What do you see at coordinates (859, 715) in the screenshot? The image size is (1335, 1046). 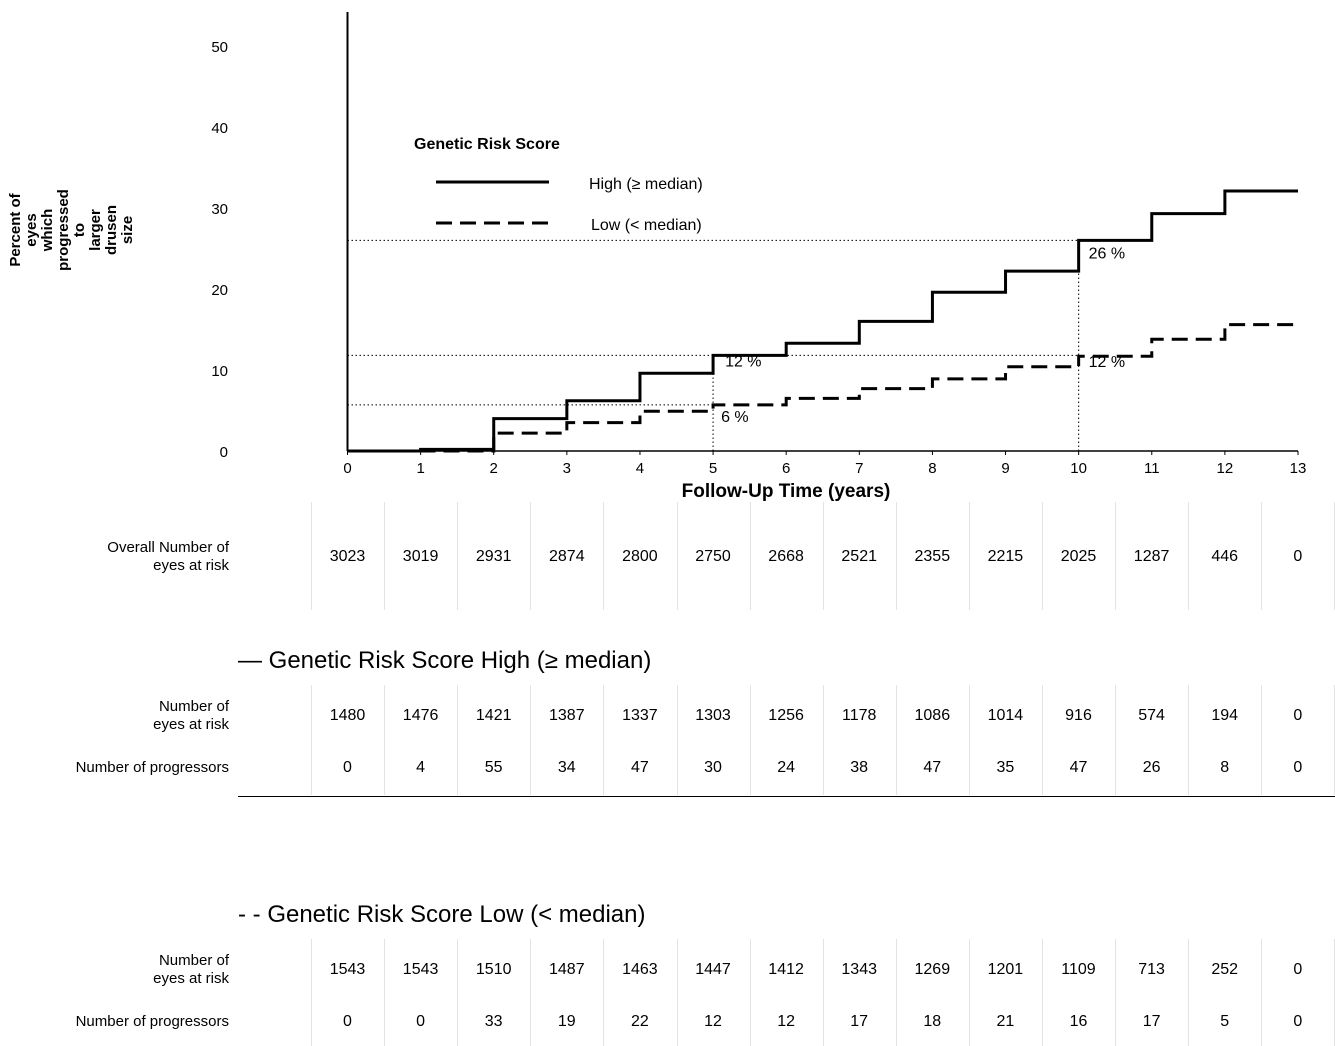 I see `high-at-risk-cell: 1178` at bounding box center [859, 715].